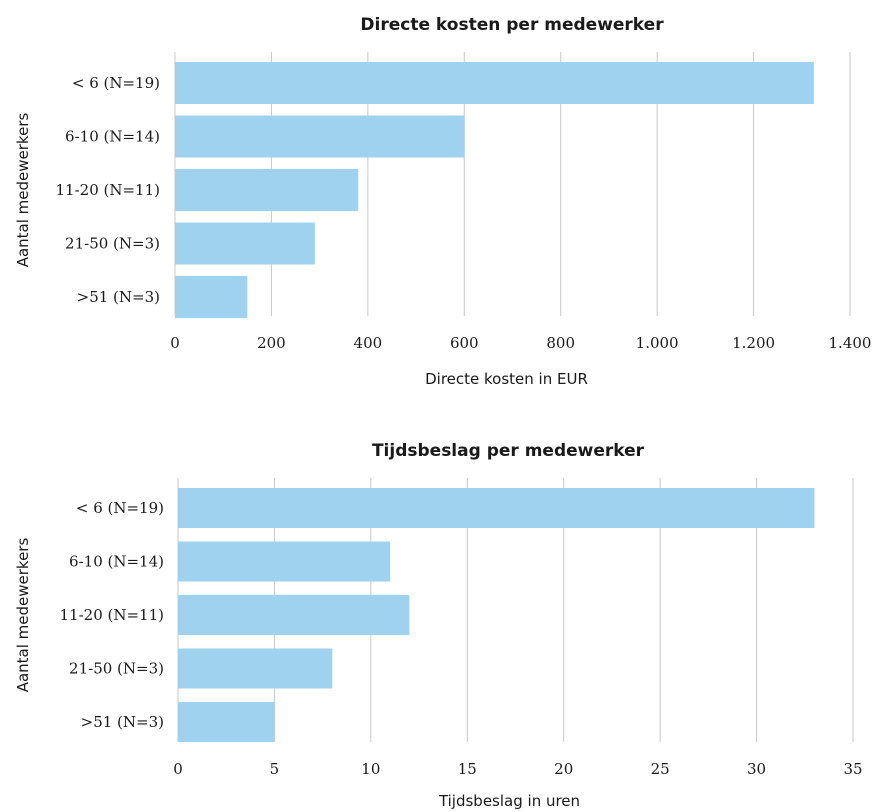  What do you see at coordinates (850, 343) in the screenshot?
I see `x-tick-label: 1.400` at bounding box center [850, 343].